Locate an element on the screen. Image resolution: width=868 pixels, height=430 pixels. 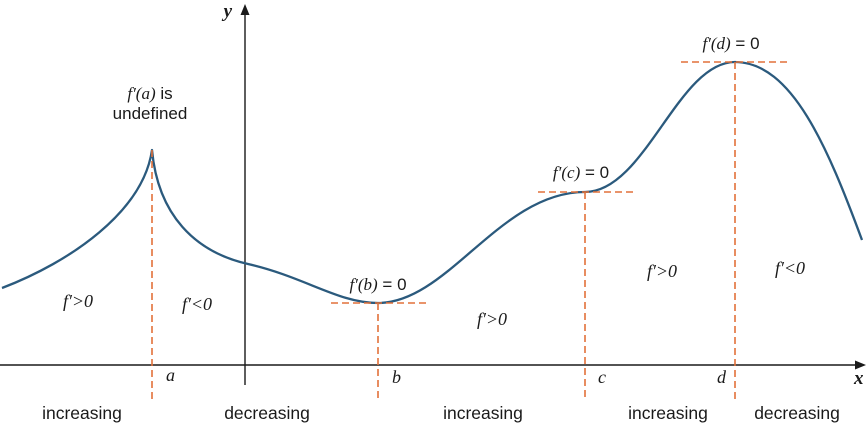
point-label-b: b is located at coordinates (396, 377).